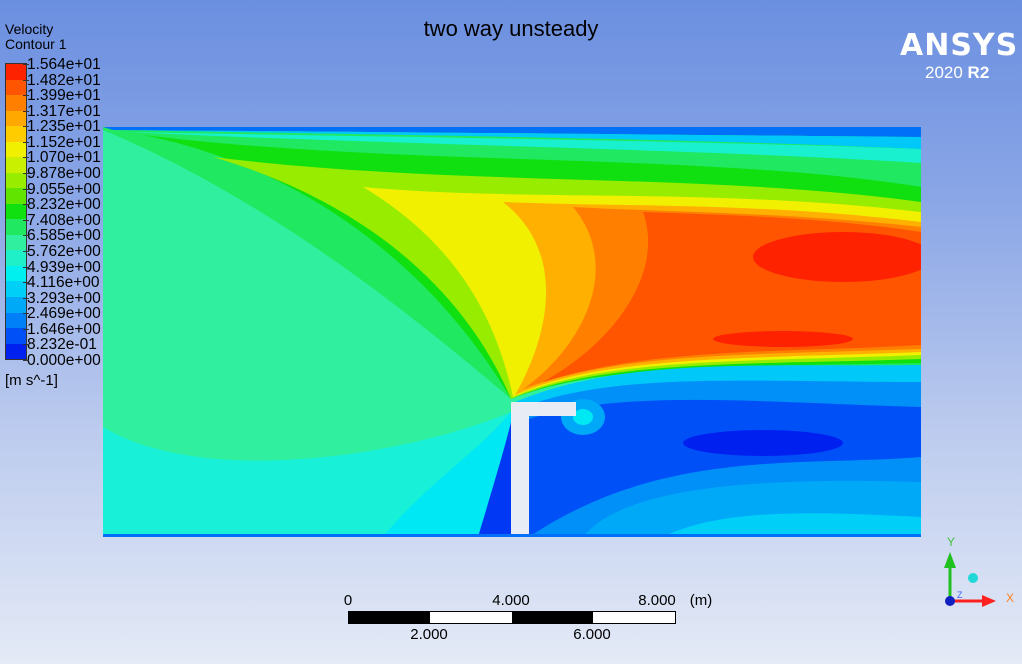 The image size is (1022, 664). Describe the element at coordinates (978, 72) in the screenshot. I see `version-release: R2` at that location.